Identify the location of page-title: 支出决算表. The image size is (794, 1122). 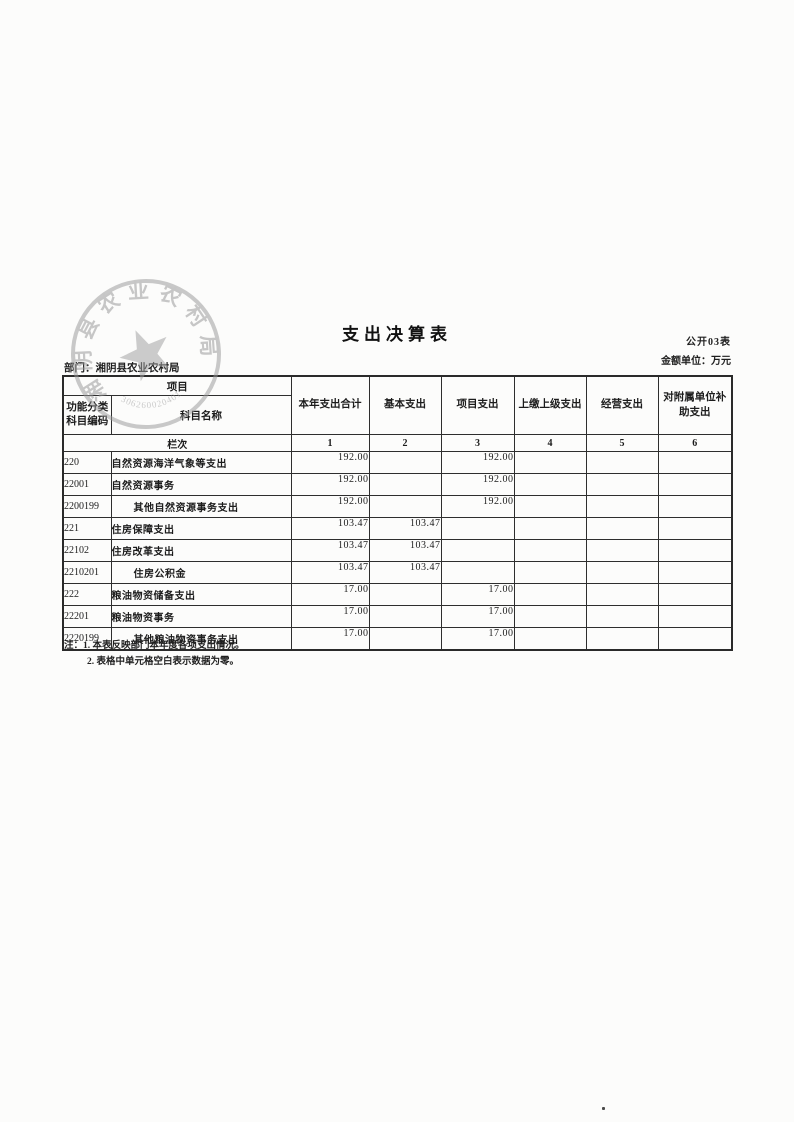
(397, 334).